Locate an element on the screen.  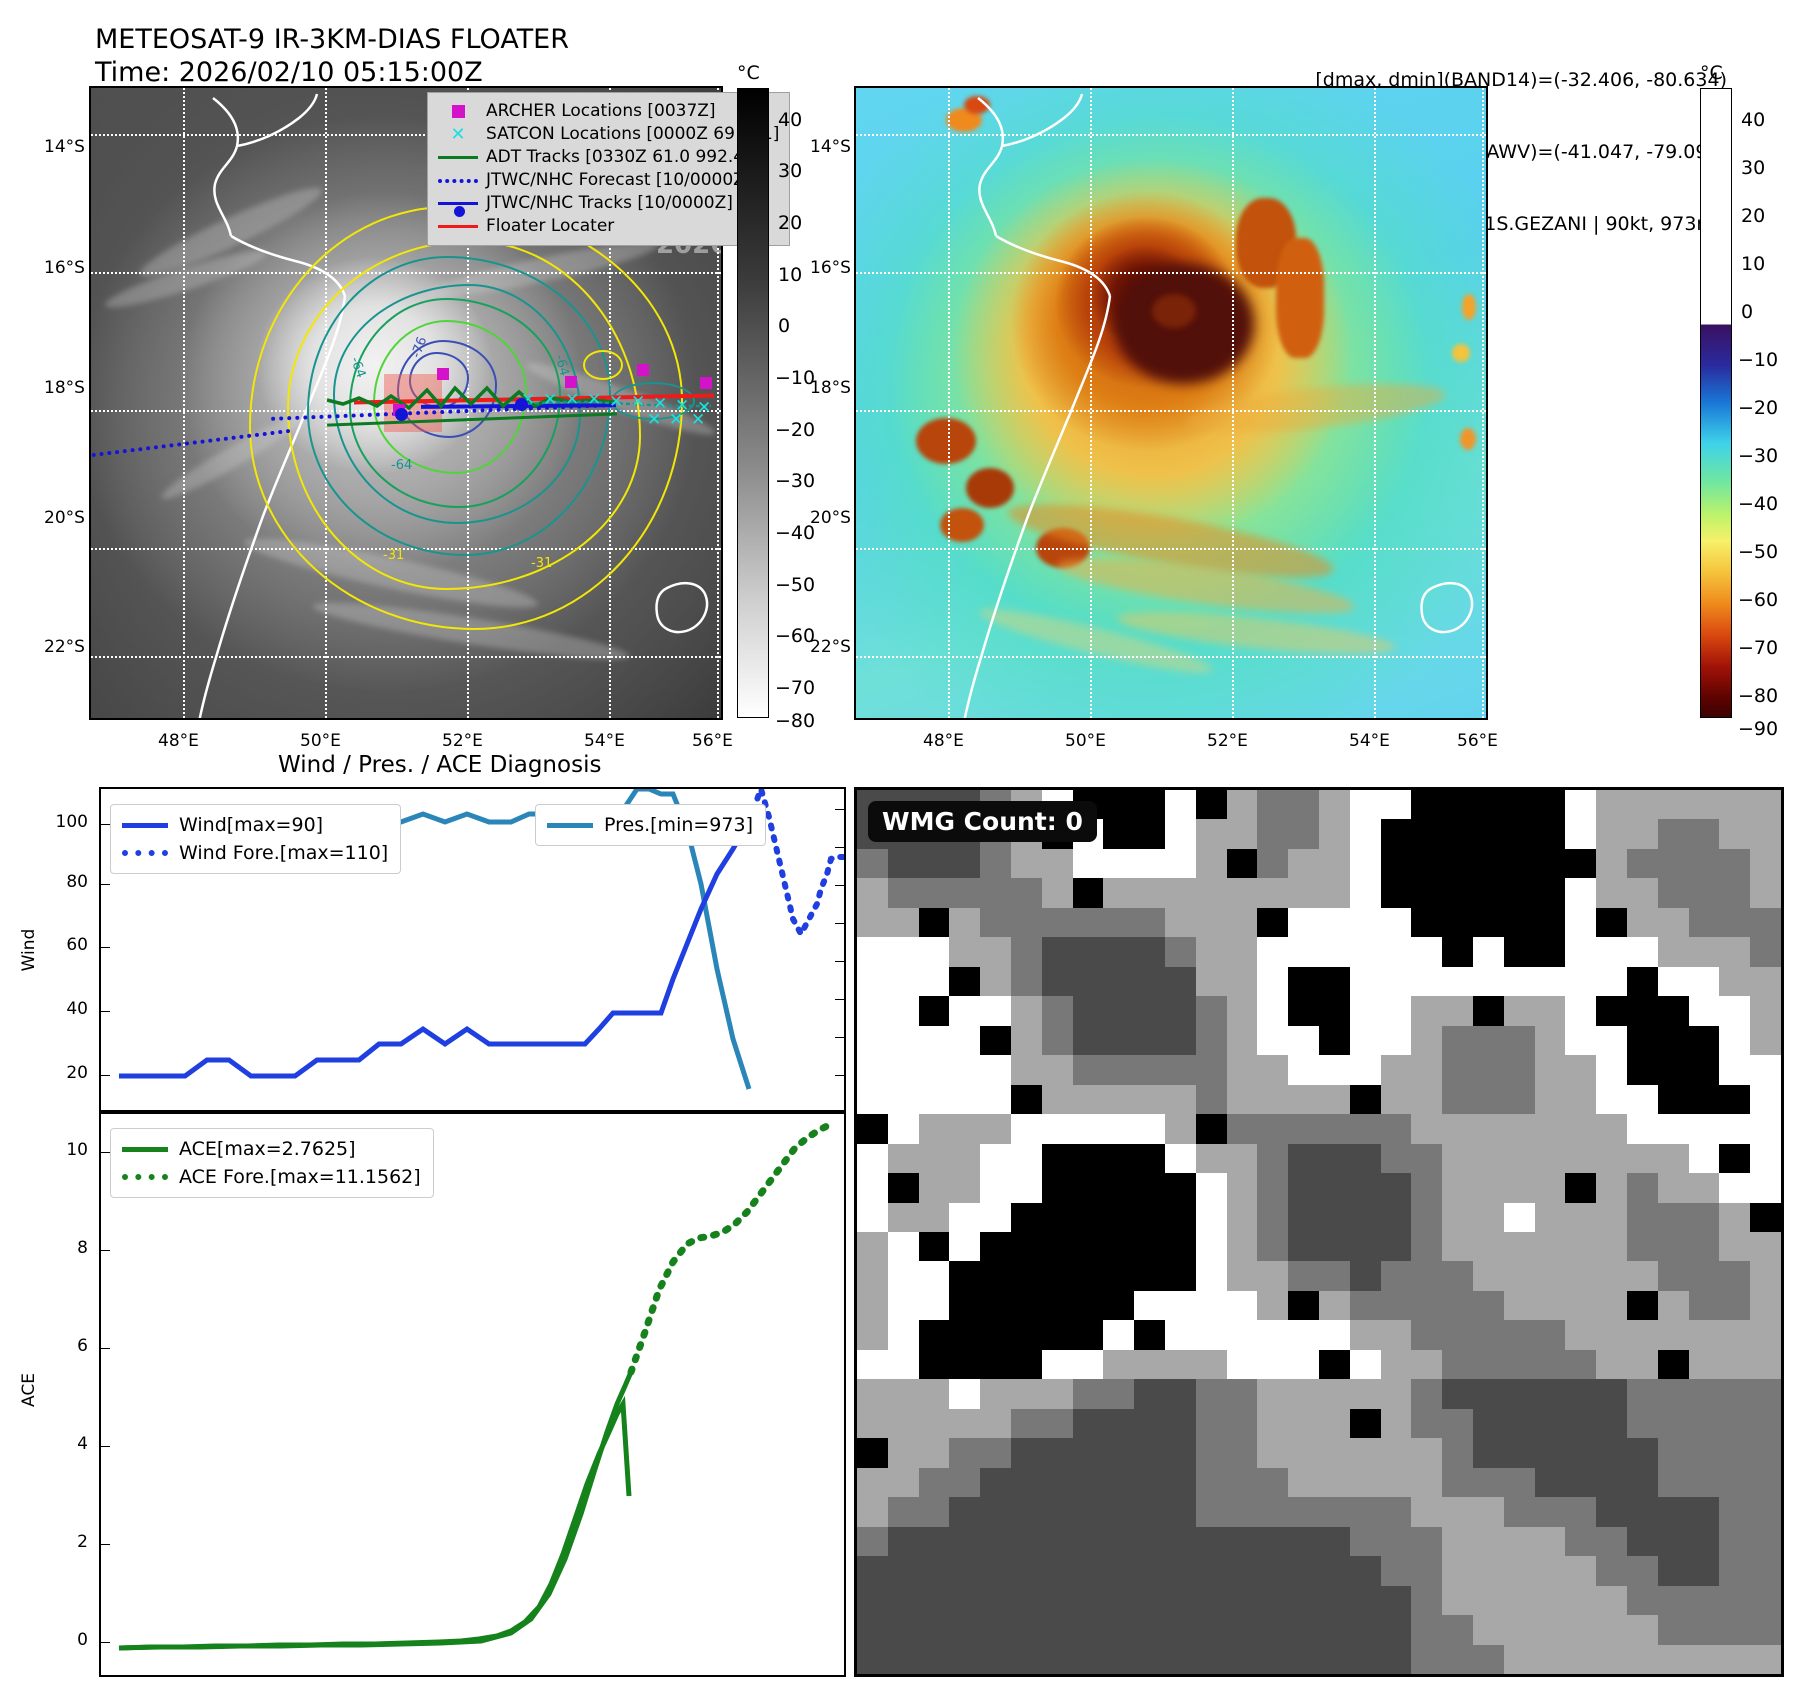
ace-legend: ACE[max=2.7625] ACE Fore.[max=11.1562] is located at coordinates (272, 1163).